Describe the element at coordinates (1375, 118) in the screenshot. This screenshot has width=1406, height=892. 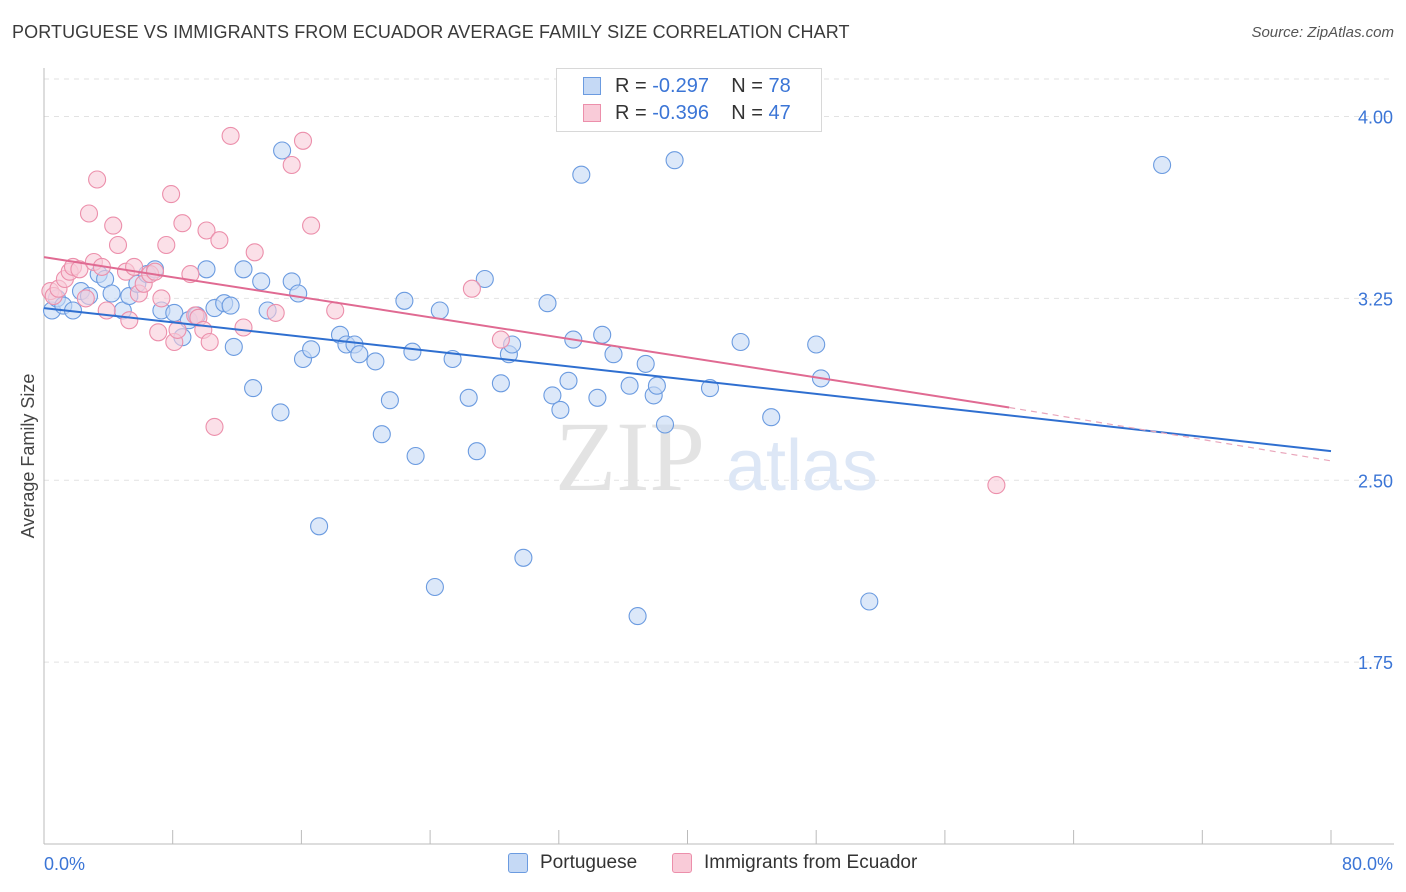
I see `y-tick-label: 4.00` at that location.